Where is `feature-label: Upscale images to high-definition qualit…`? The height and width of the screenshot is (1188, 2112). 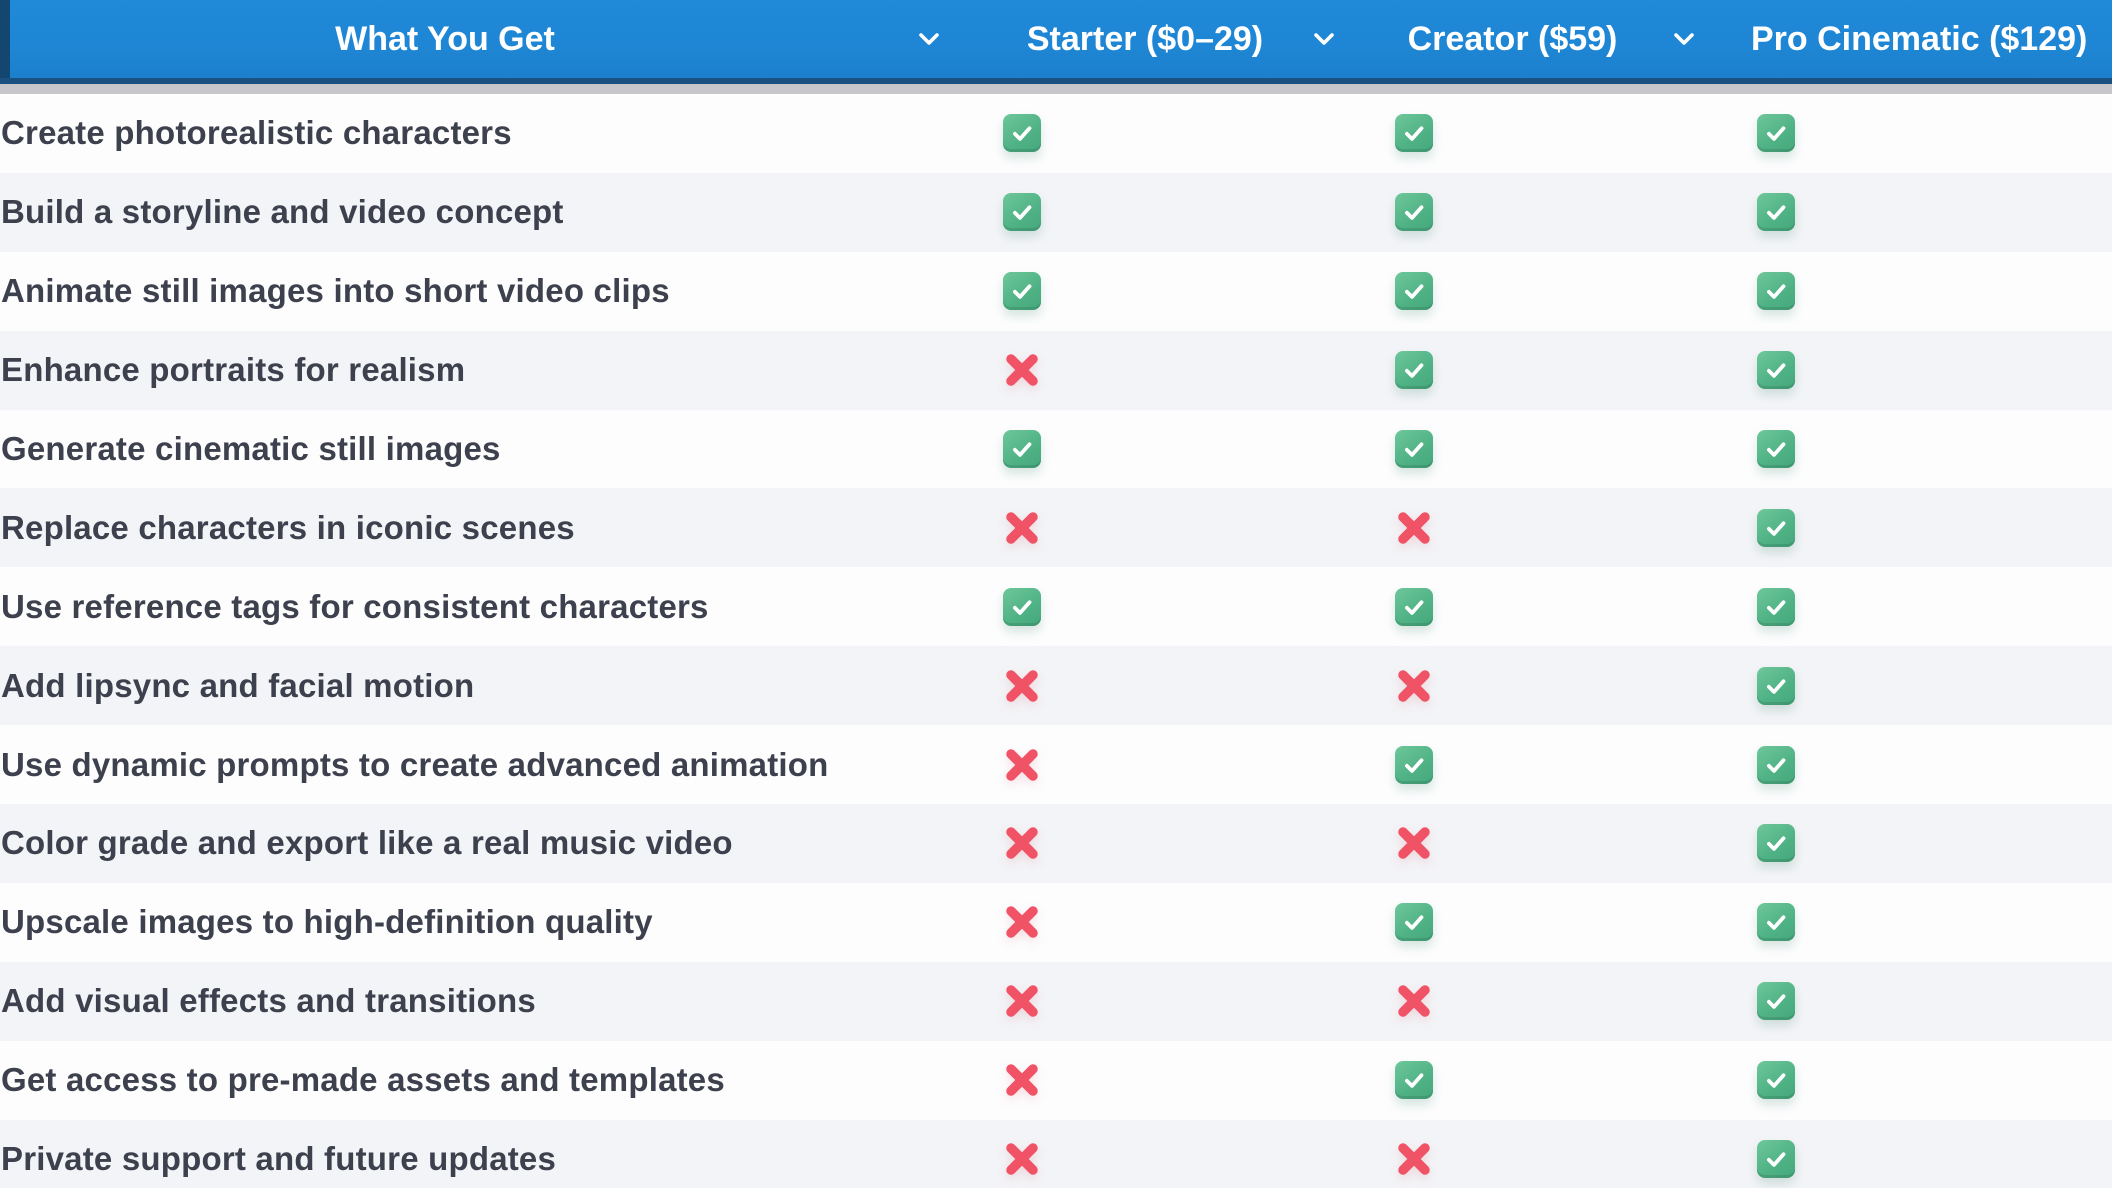 feature-label: Upscale images to high-definition qualit… is located at coordinates (327, 922).